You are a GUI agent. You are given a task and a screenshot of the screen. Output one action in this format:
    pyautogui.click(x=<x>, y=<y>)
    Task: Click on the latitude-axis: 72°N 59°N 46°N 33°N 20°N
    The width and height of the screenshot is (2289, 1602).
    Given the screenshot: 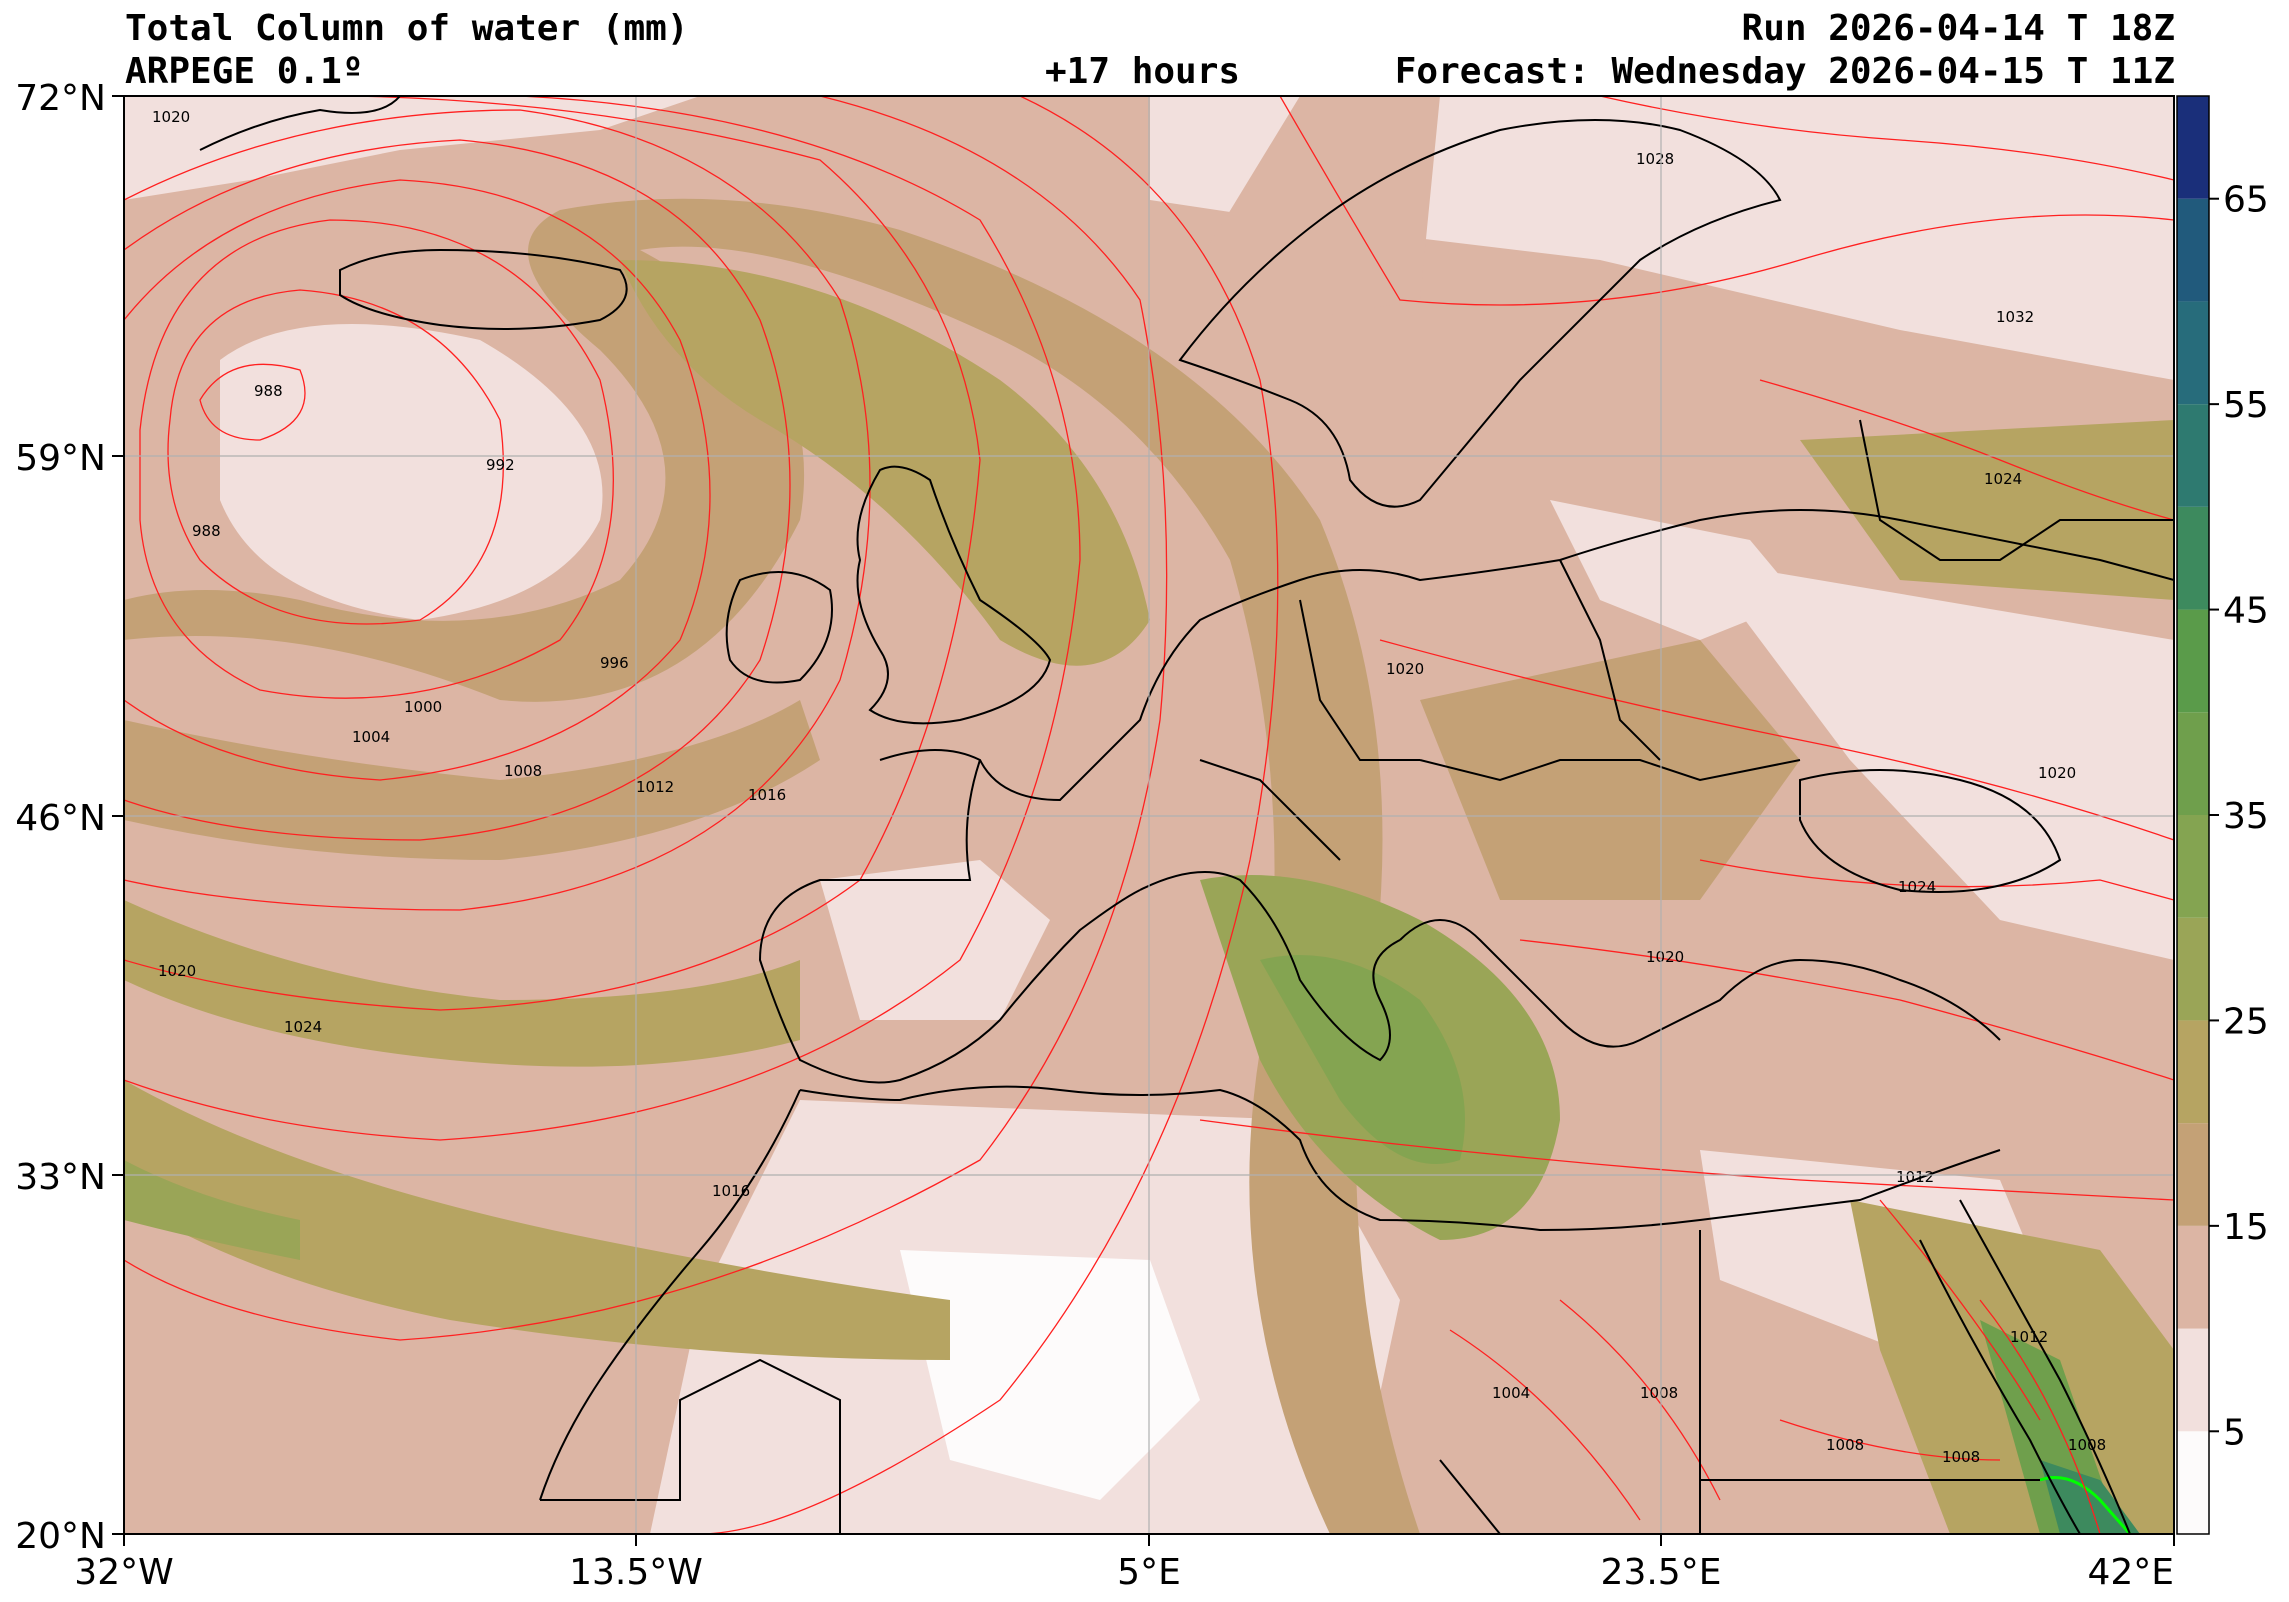 What is the action you would take?
    pyautogui.click(x=69, y=817)
    